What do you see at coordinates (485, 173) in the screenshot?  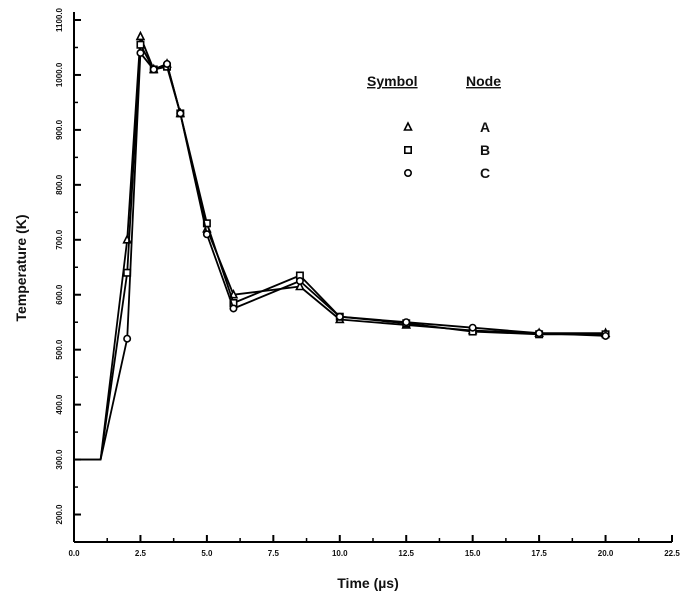 I see `legend-node-c: C` at bounding box center [485, 173].